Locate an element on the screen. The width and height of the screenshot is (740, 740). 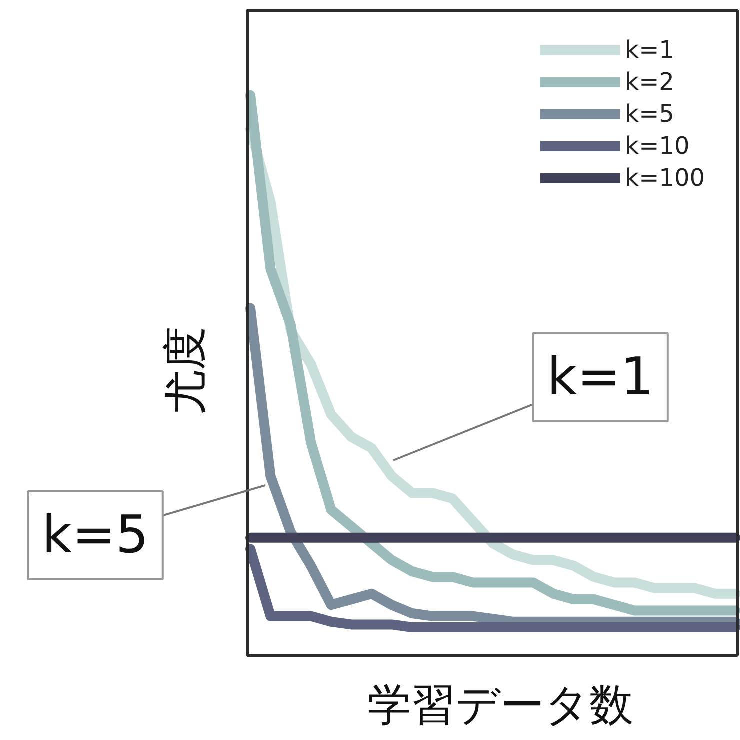
legend-label: k=2 is located at coordinates (649, 82).